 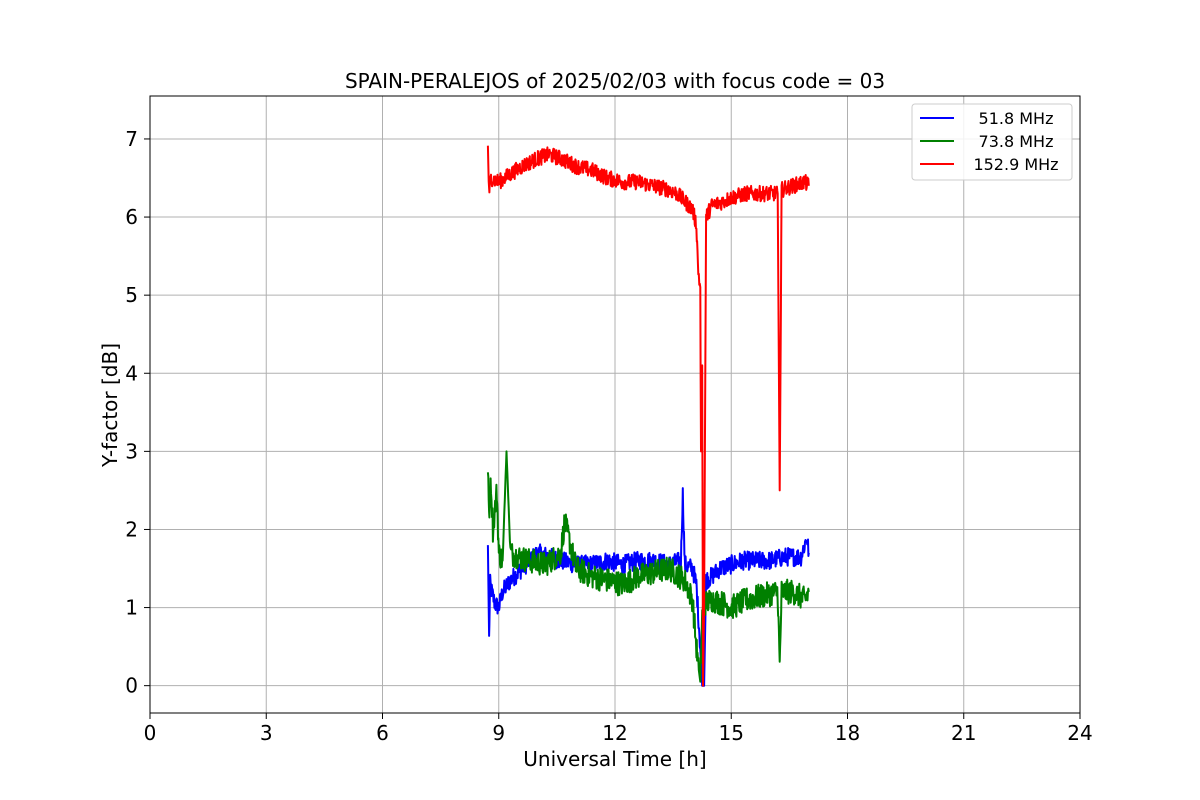 I want to click on legend-label-0: 51.8 MHz, so click(x=1016, y=118).